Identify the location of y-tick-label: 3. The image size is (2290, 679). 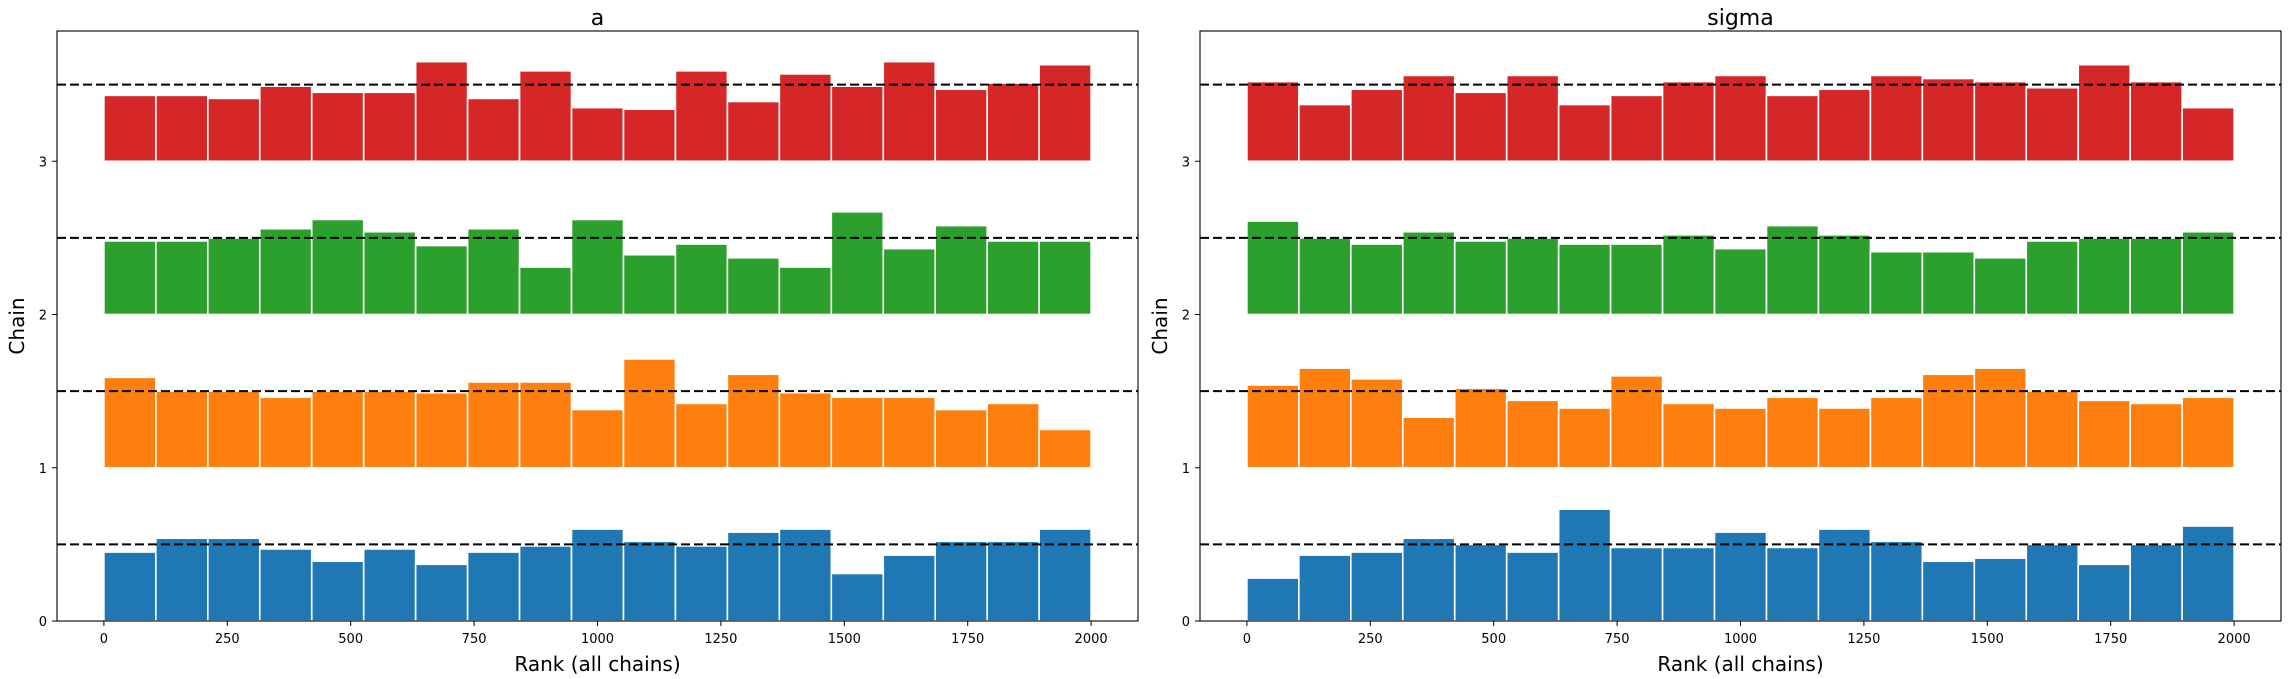
(1186, 162).